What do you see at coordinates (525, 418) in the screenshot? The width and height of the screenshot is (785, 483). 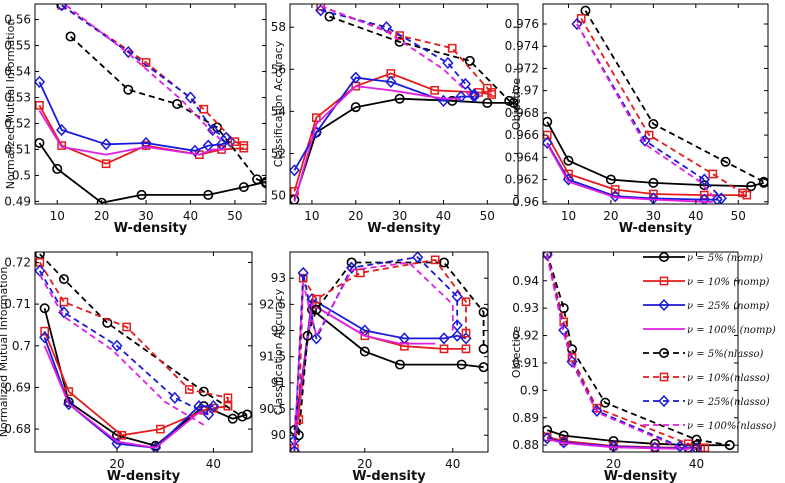 I see `y-tick-label: 0.89` at bounding box center [525, 418].